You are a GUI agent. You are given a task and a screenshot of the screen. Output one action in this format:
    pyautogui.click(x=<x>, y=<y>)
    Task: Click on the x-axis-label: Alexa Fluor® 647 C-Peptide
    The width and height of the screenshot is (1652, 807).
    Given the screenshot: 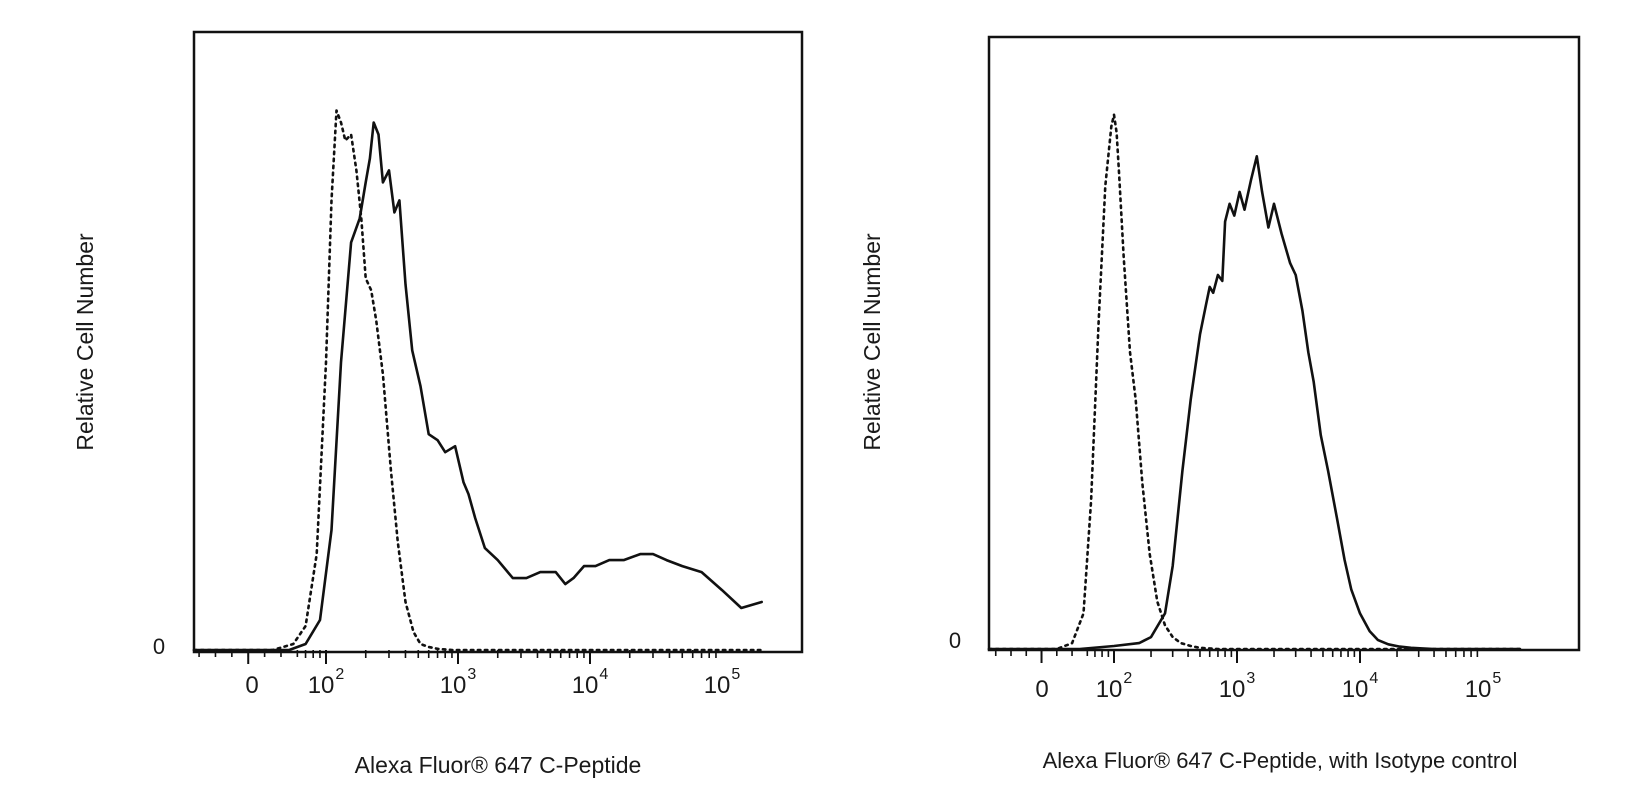 What is the action you would take?
    pyautogui.click(x=498, y=765)
    